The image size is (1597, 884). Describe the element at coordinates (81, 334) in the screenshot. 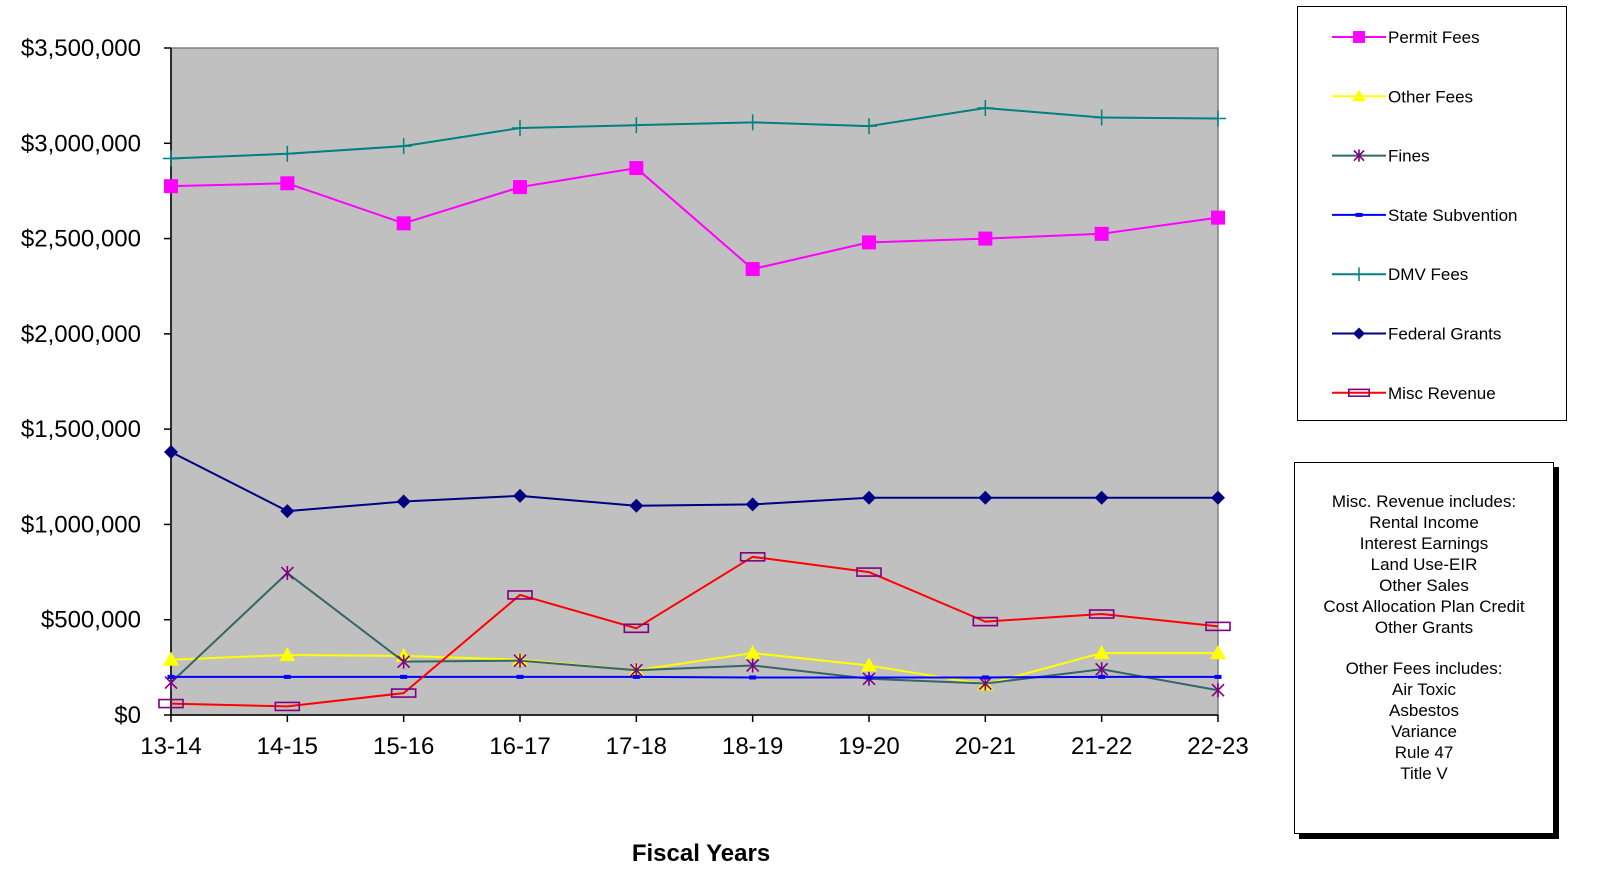

I see `y-tick-label: $2,000,000` at that location.